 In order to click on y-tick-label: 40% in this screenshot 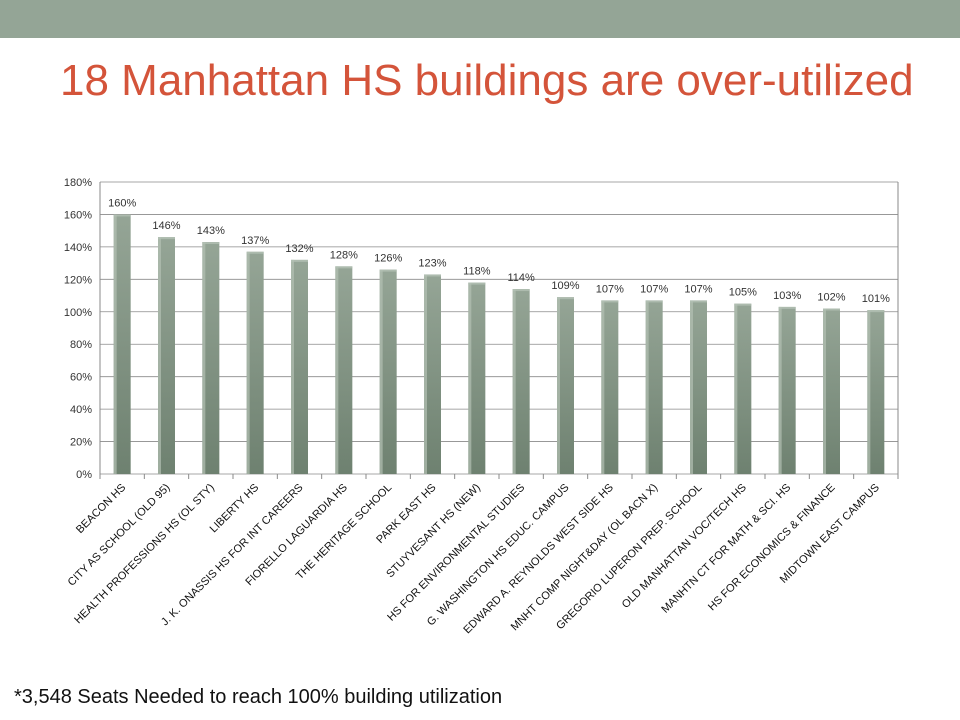, I will do `click(81, 410)`.